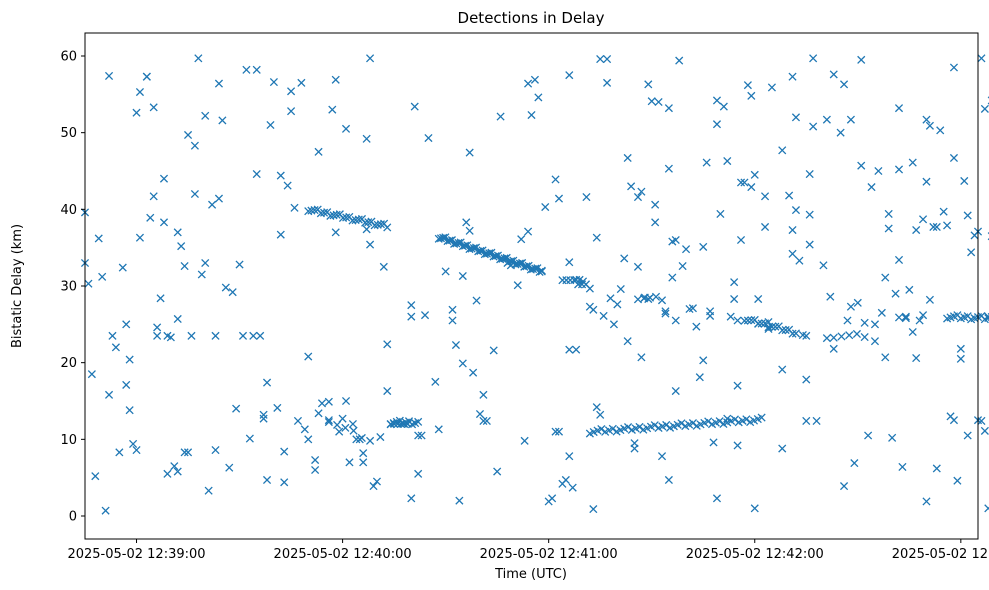  What do you see at coordinates (549, 554) in the screenshot?
I see `x-tick-label: 2025-05-02 12:41:00` at bounding box center [549, 554].